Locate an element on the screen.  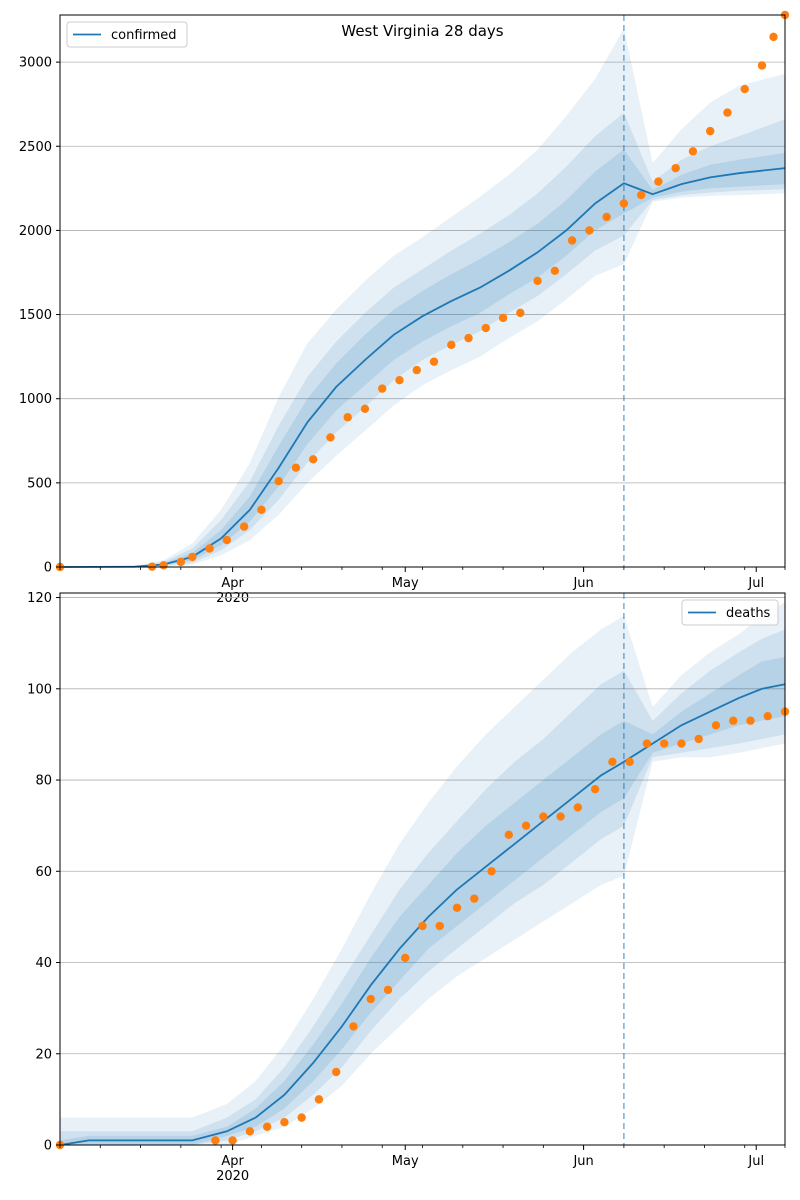
y-tick-label: 60 is located at coordinates (43, 872).